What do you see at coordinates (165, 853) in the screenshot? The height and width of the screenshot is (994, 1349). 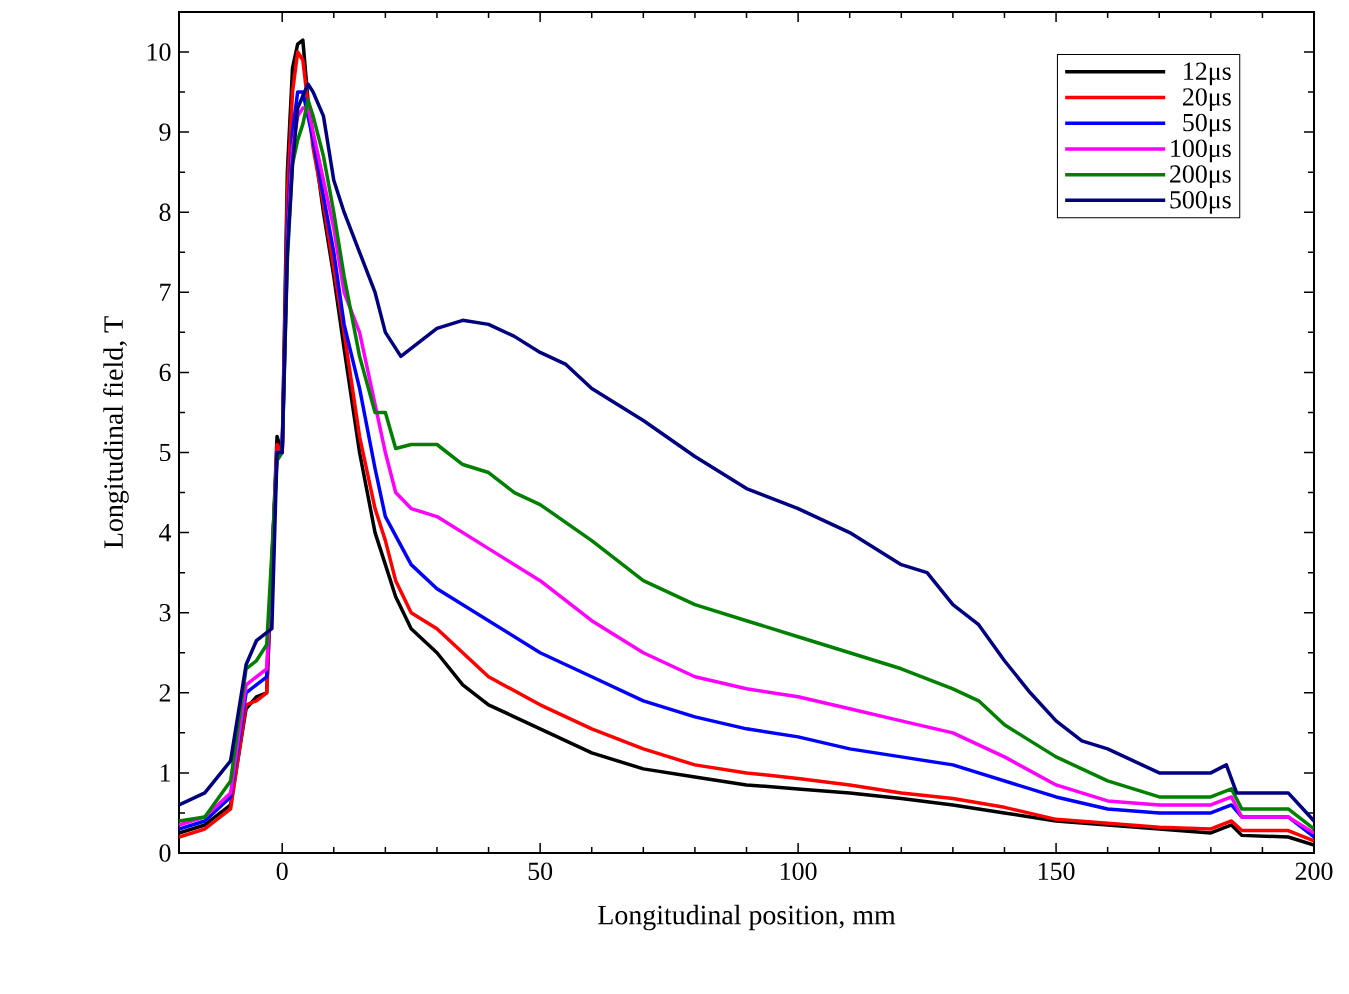 I see `y-tick-label: 0` at bounding box center [165, 853].